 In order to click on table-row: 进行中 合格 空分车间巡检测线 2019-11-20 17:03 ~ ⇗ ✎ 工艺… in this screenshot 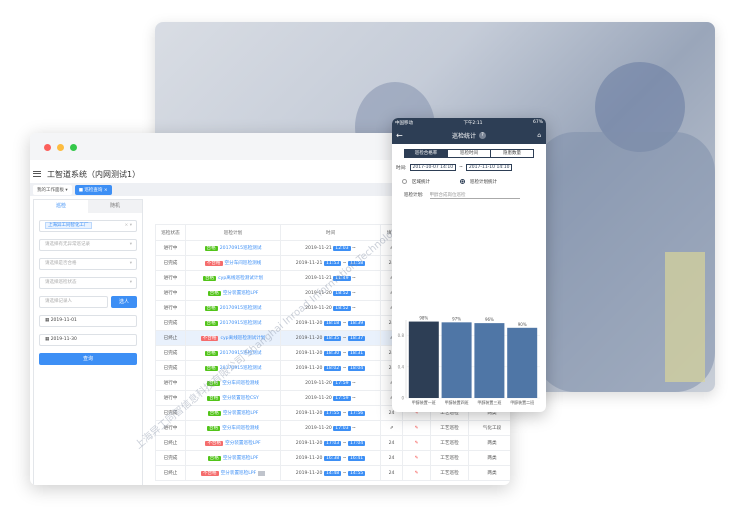, I will do `click(332, 428)`.